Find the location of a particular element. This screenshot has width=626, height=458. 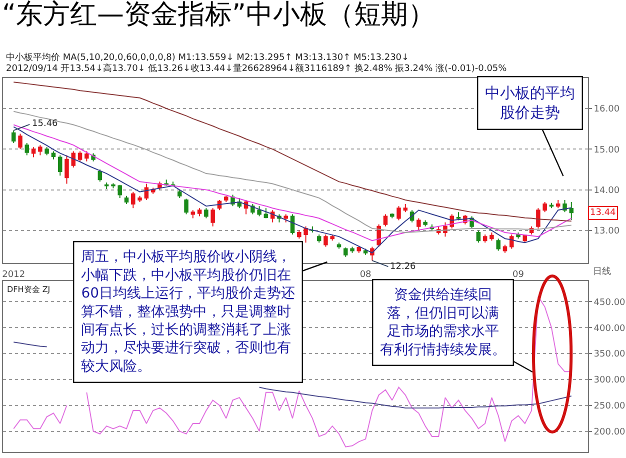

y-tick-label: 250.00 is located at coordinates (610, 407).